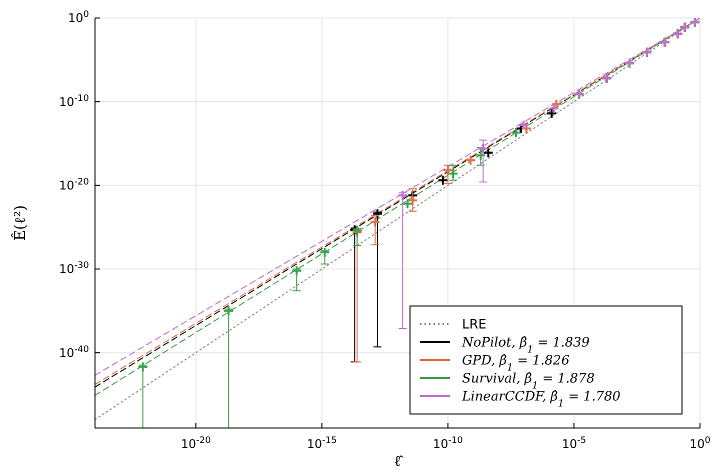  Describe the element at coordinates (321, 443) in the screenshot. I see `x-tick-label: 10$^{-15}$` at that location.